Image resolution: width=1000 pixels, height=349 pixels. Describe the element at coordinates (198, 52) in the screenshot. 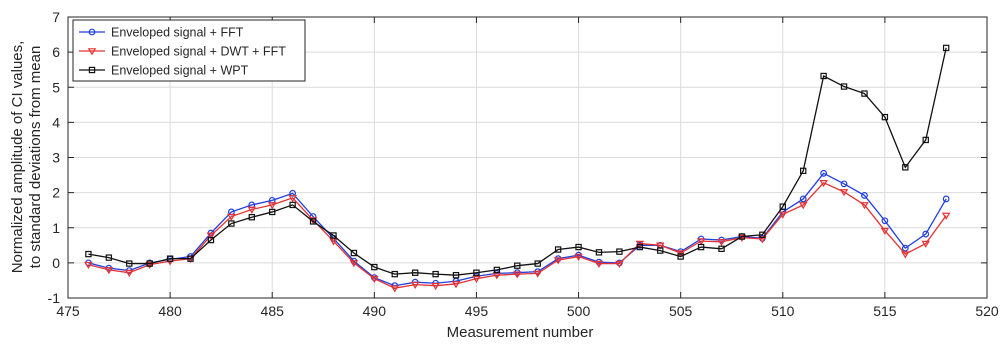

I see `legend-label: Enveloped signal + DWT + FFT` at that location.